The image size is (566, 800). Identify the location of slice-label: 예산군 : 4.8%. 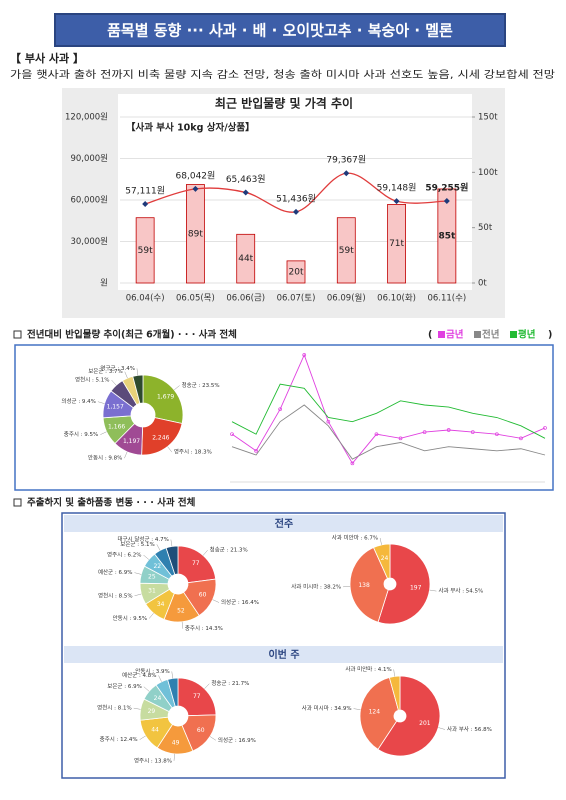
(139, 675).